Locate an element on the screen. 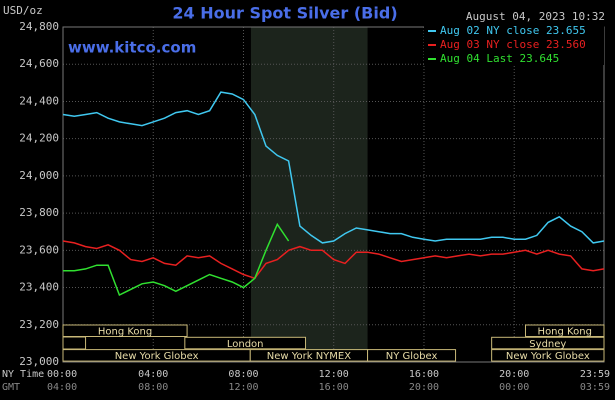 This screenshot has height=400, width=615. legend-entry: Aug 02 NY close 23.655 is located at coordinates (513, 30).